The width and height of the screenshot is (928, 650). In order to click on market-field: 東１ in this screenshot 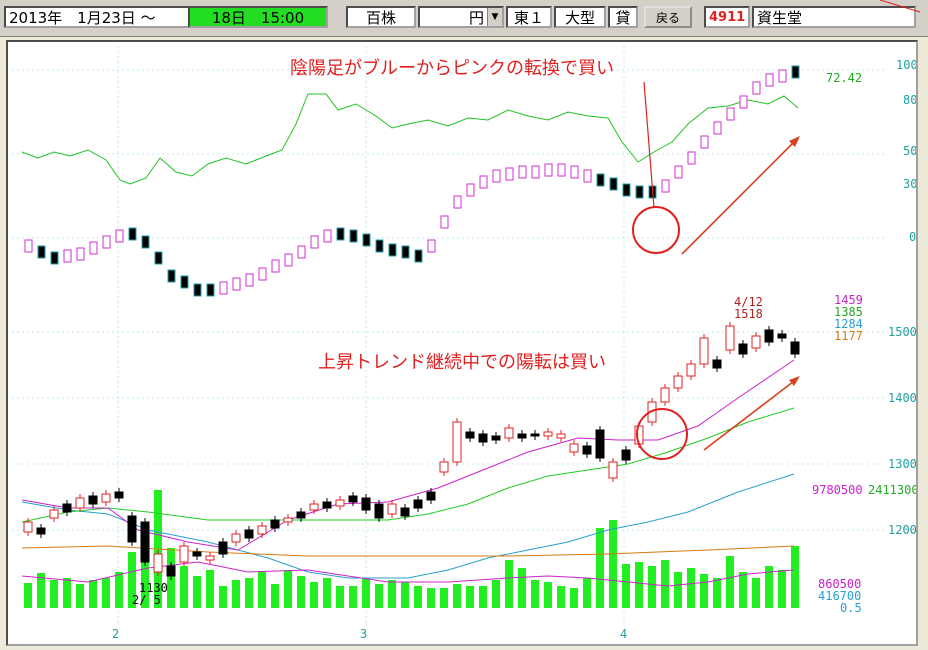, I will do `click(529, 17)`.